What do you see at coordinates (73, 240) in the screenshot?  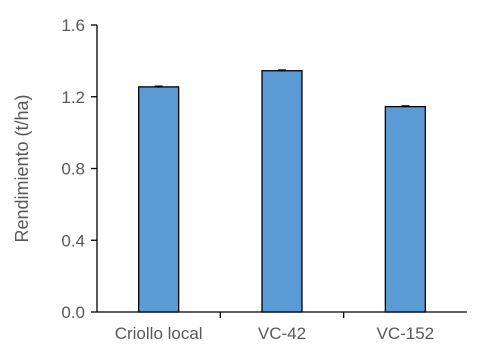 I see `y-tick-label: 0.4` at bounding box center [73, 240].